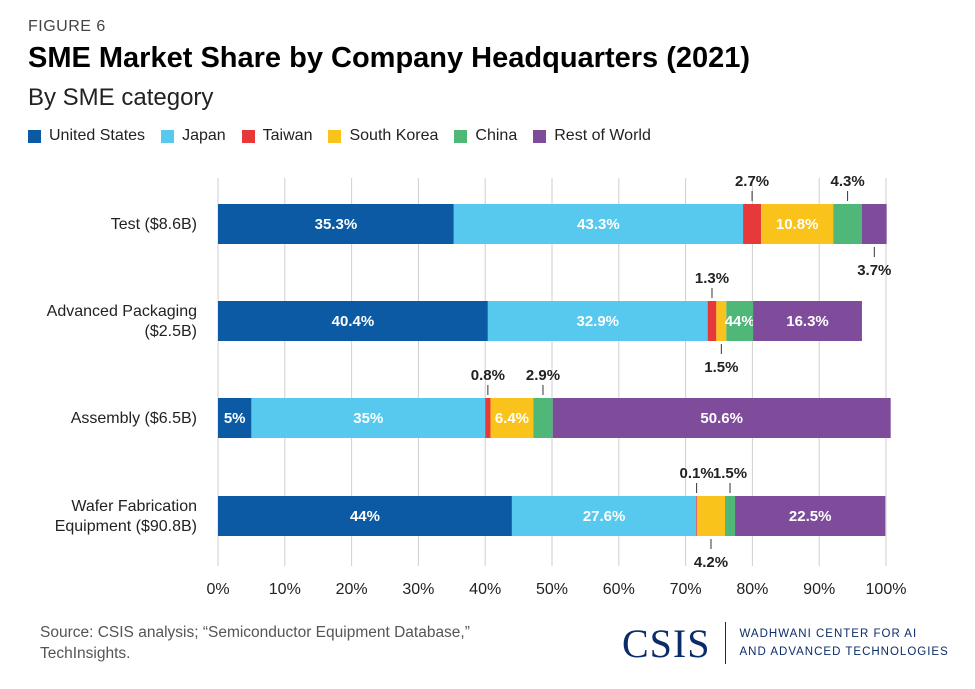 This screenshot has width=975, height=689. I want to click on data-label: 35.3%, so click(336, 224).